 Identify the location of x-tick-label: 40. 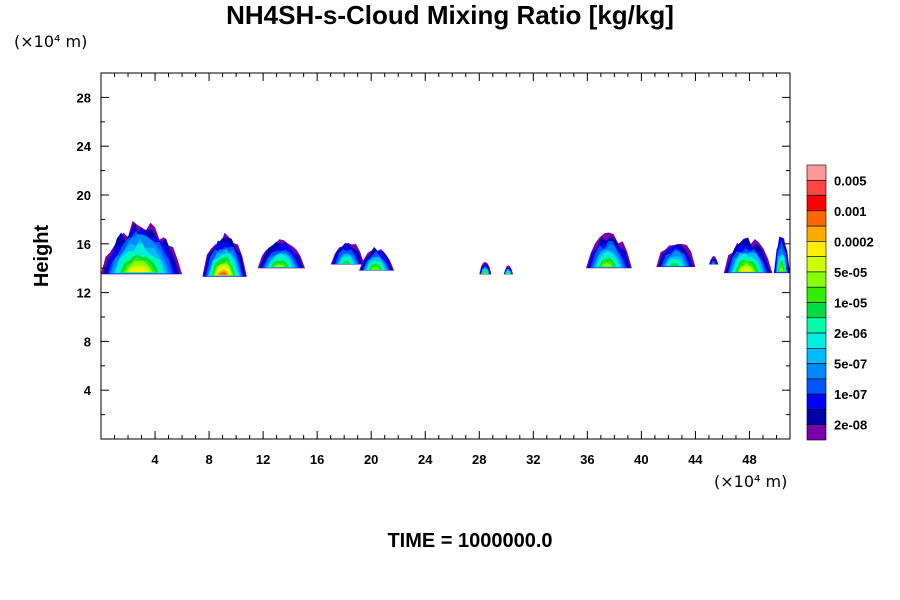
(641, 459).